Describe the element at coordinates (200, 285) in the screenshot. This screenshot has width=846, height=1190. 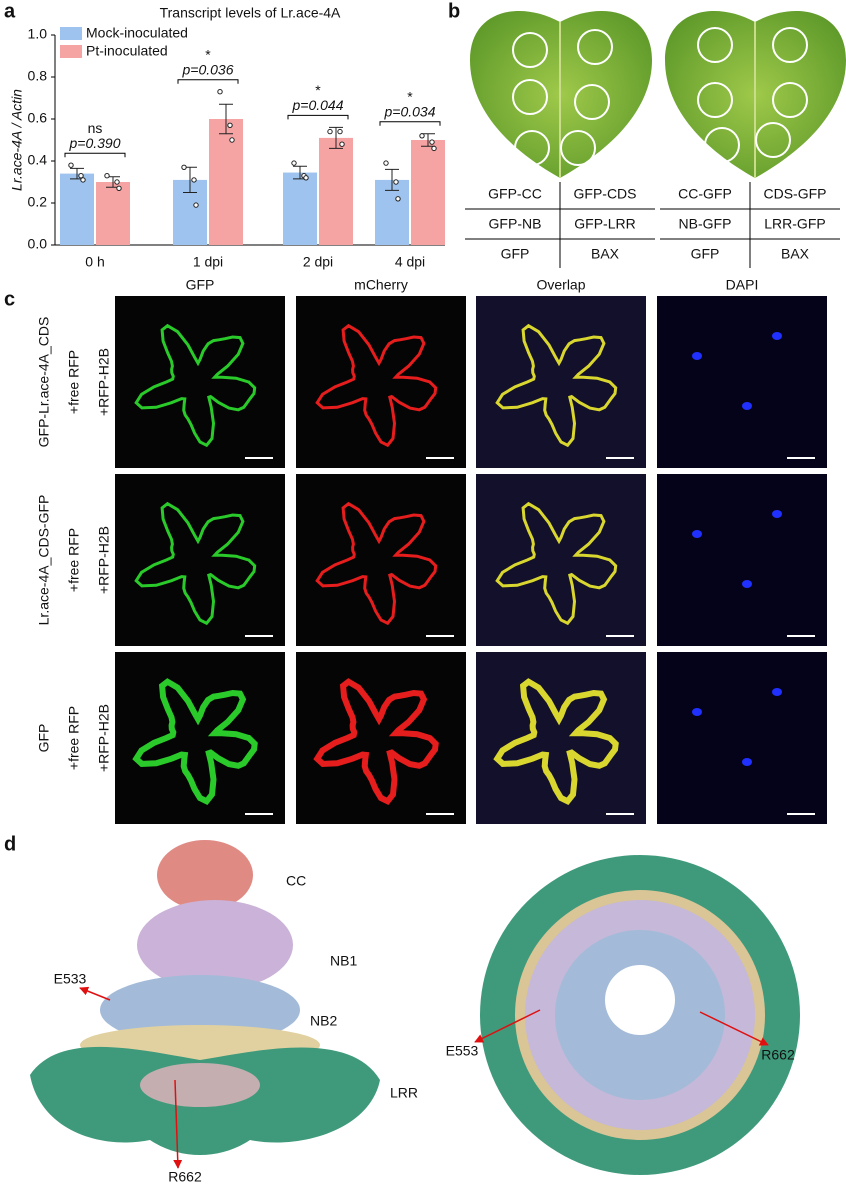
I see `column-header: GFP` at that location.